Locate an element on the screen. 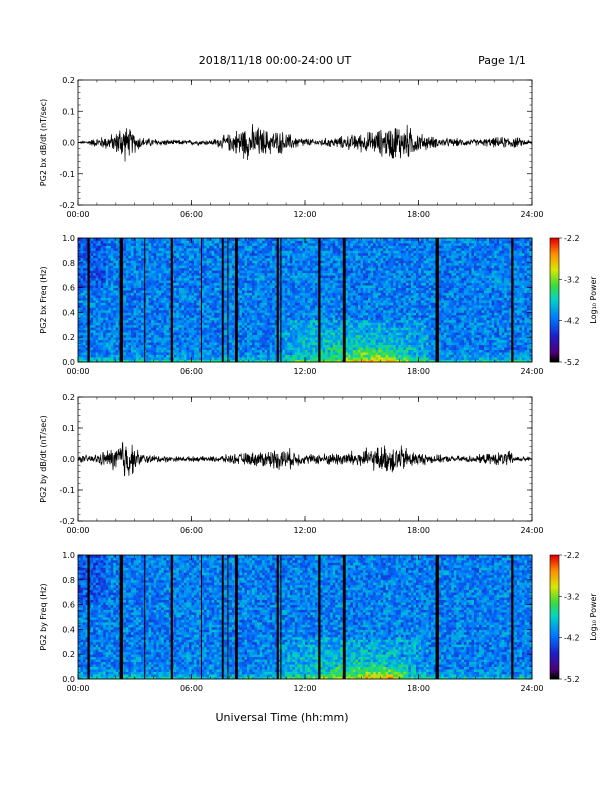 The image size is (612, 792). y-axis-label: PG2 bx dB/dt (nT/sec) is located at coordinates (43, 142).